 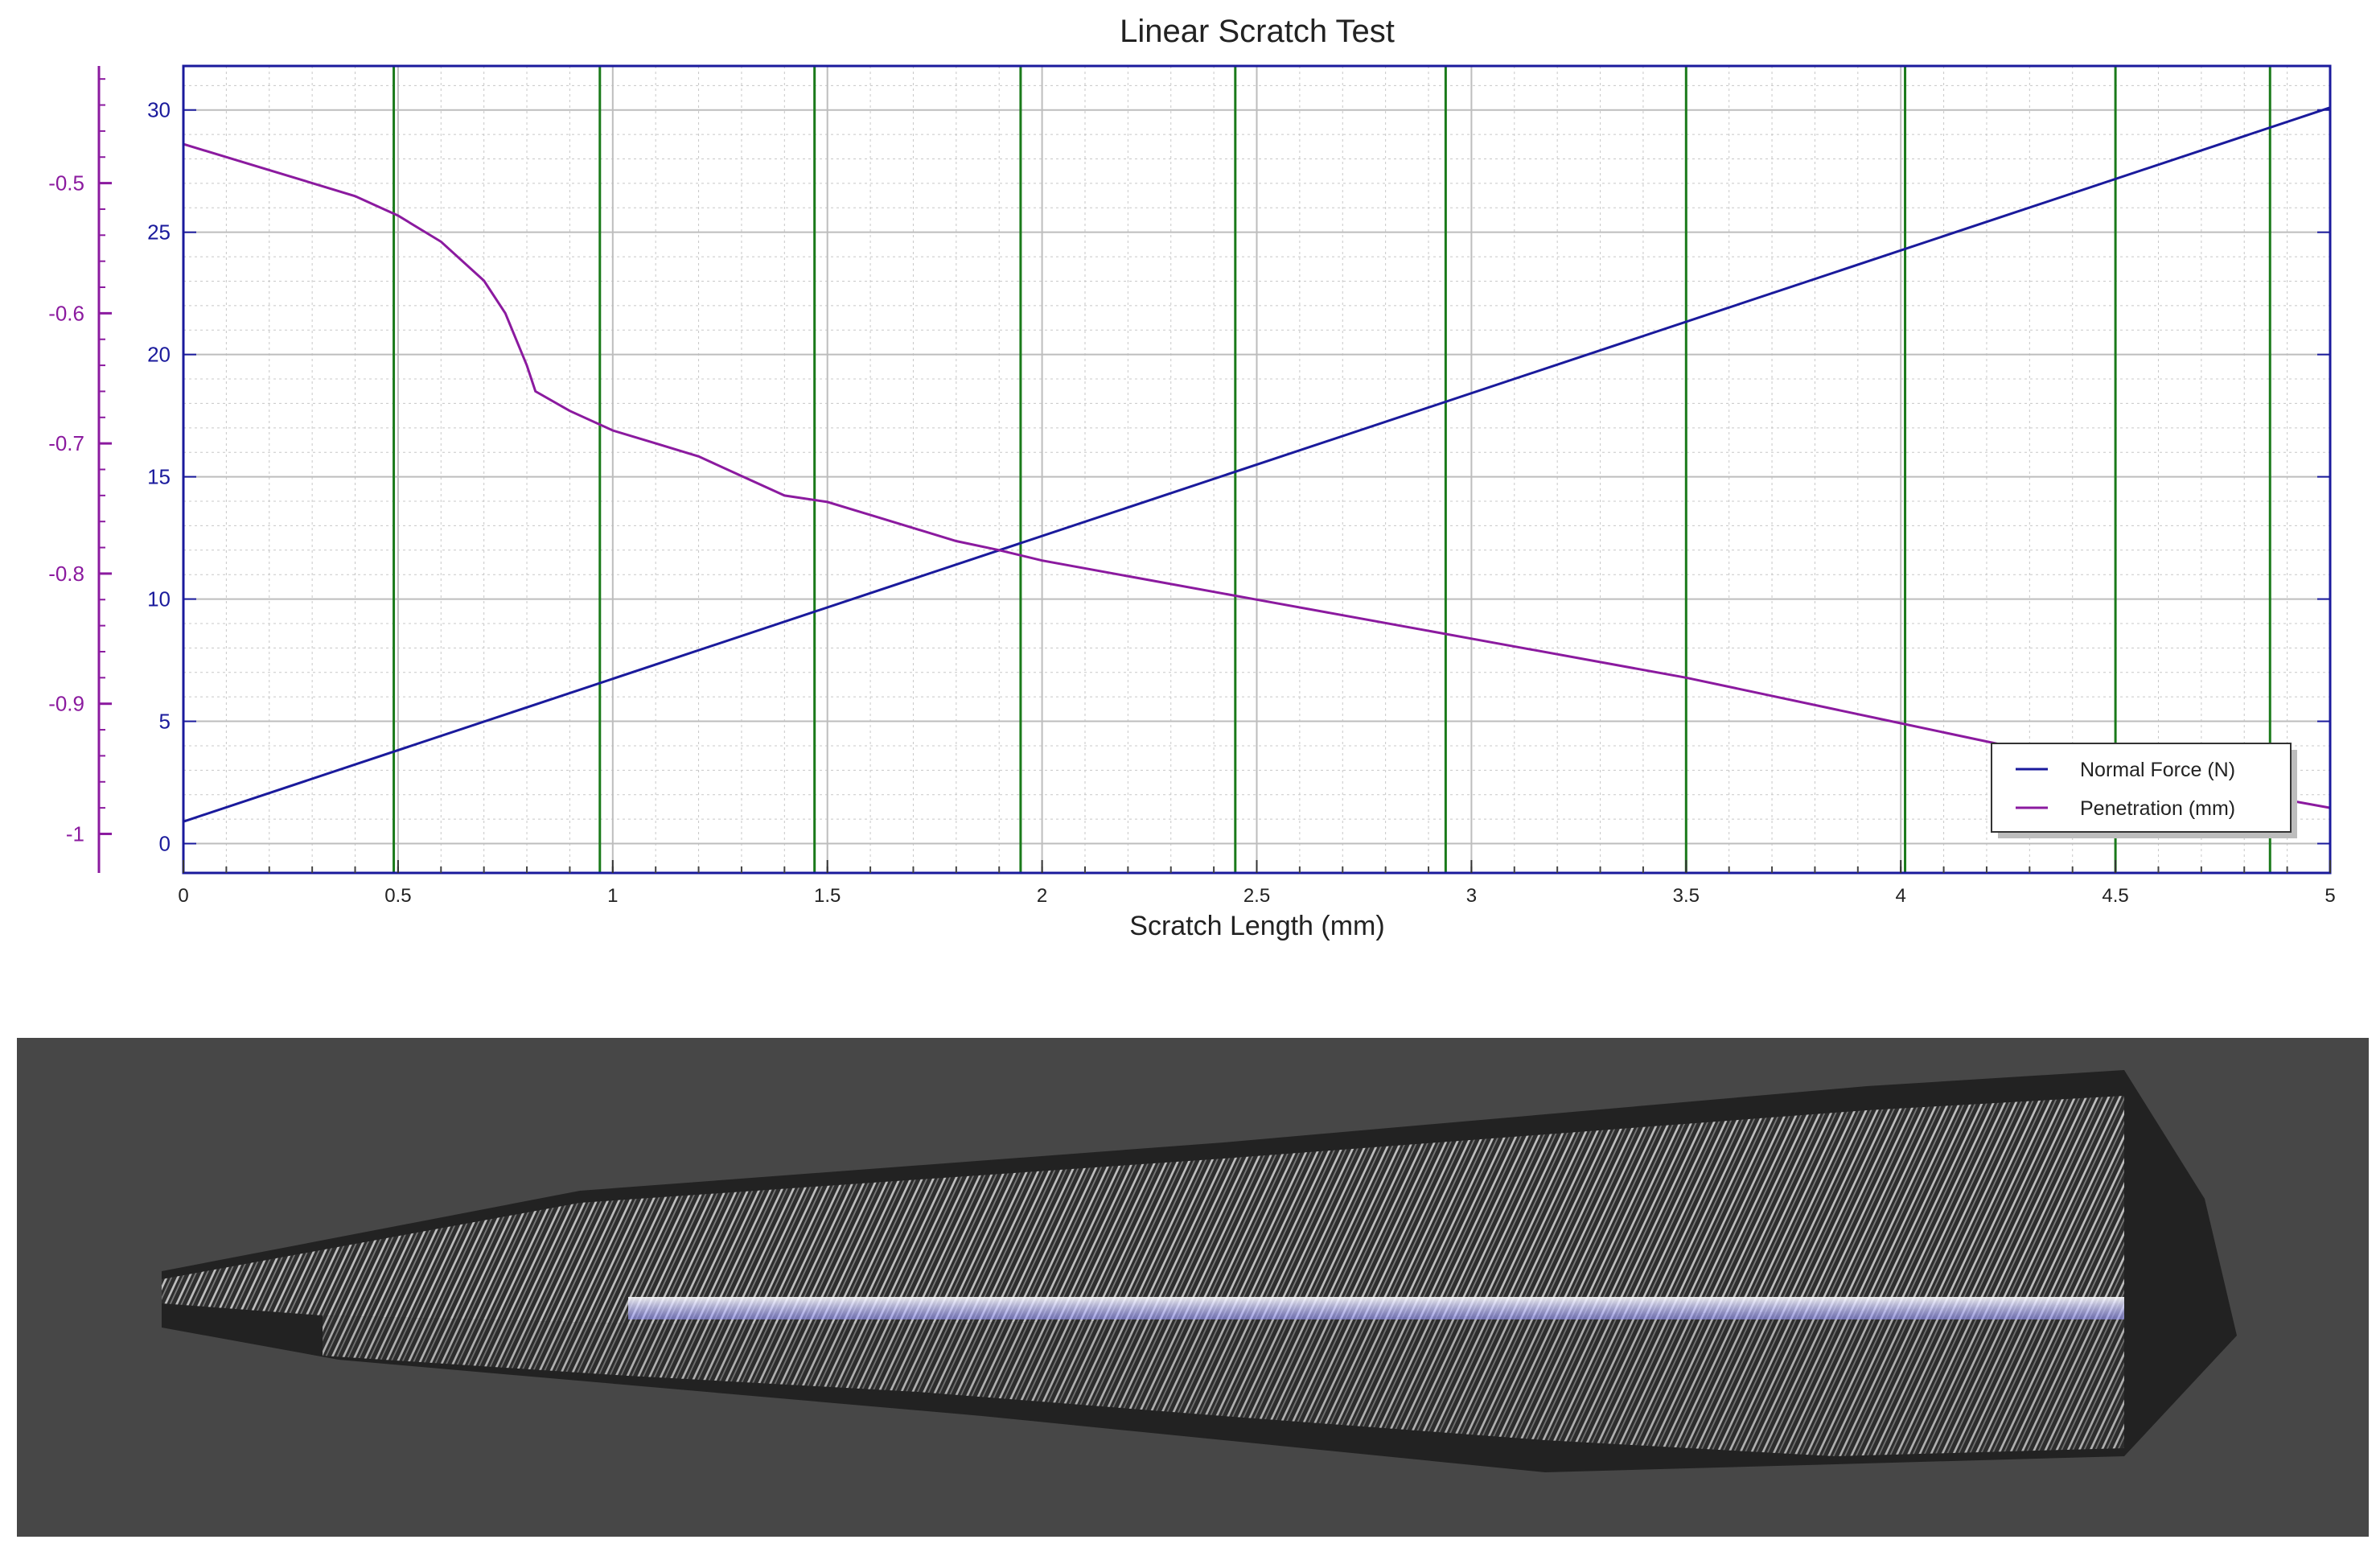 I want to click on y-left-tick-label: 10, so click(x=159, y=599).